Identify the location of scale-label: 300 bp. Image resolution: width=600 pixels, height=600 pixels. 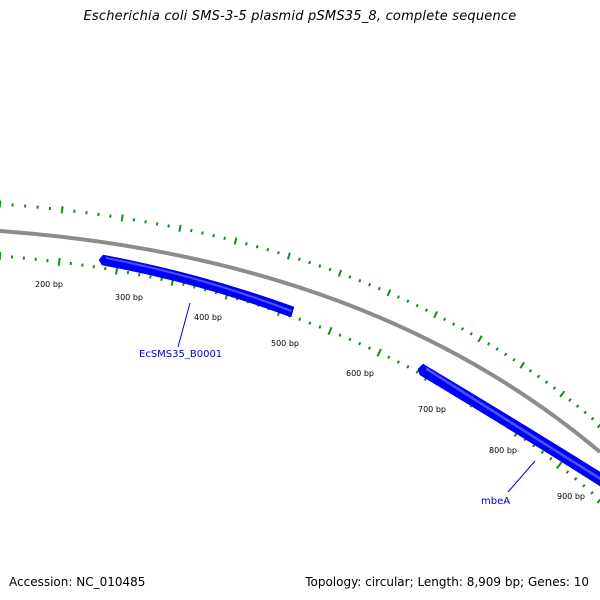
(129, 297).